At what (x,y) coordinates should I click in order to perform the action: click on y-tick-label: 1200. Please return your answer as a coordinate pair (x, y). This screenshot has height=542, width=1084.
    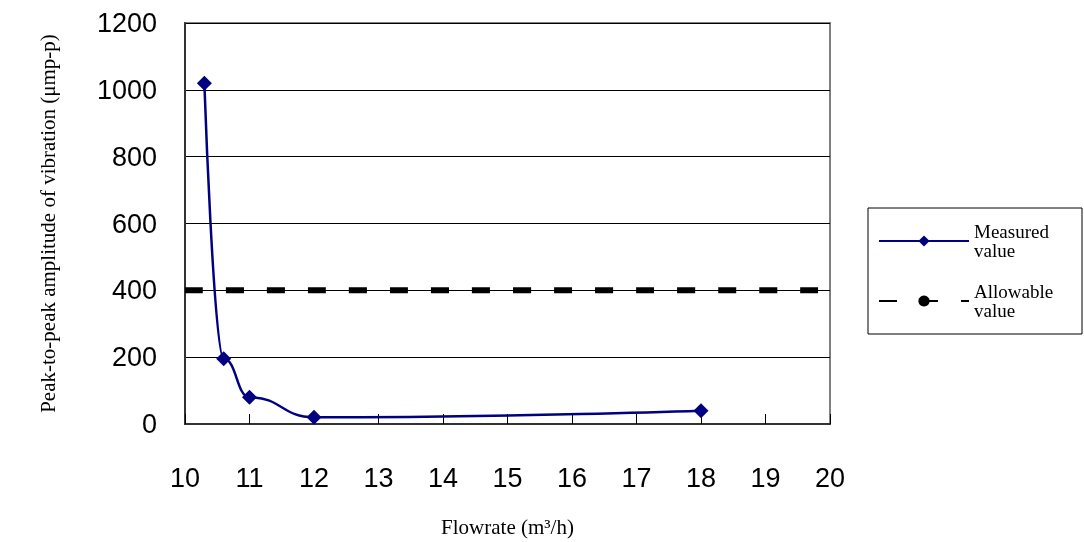
    Looking at the image, I should click on (126, 23).